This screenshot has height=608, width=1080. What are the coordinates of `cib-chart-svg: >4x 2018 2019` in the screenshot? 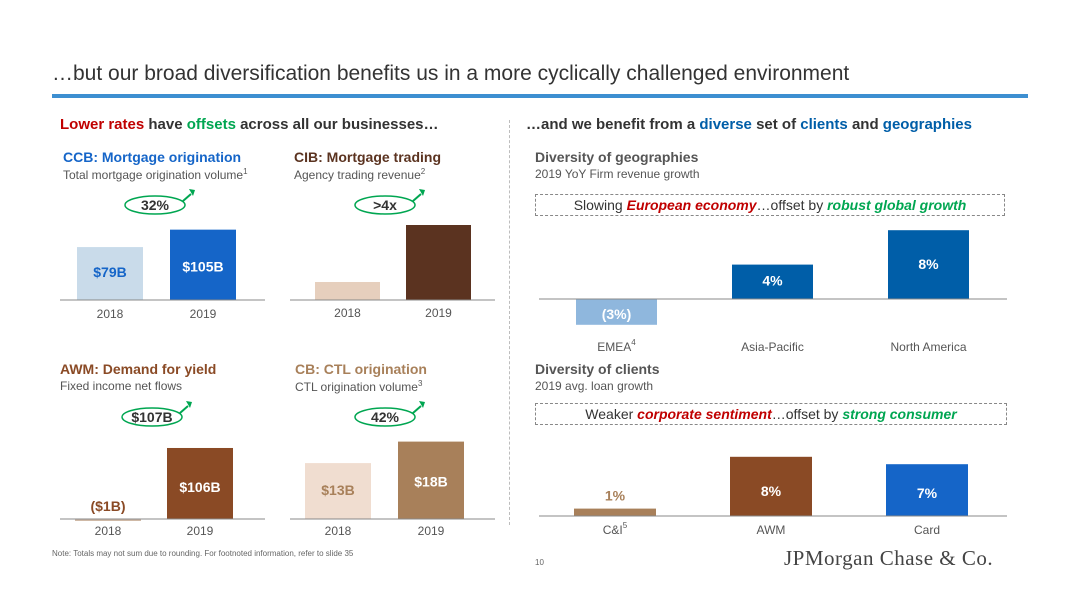 It's located at (392, 254).